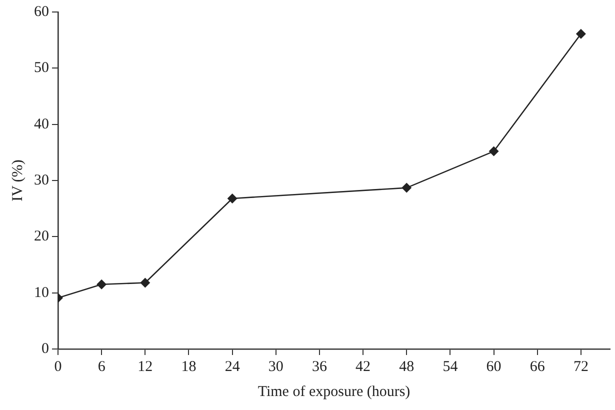 The height and width of the screenshot is (410, 615). I want to click on y-axis-title: IV (%), so click(18, 181).